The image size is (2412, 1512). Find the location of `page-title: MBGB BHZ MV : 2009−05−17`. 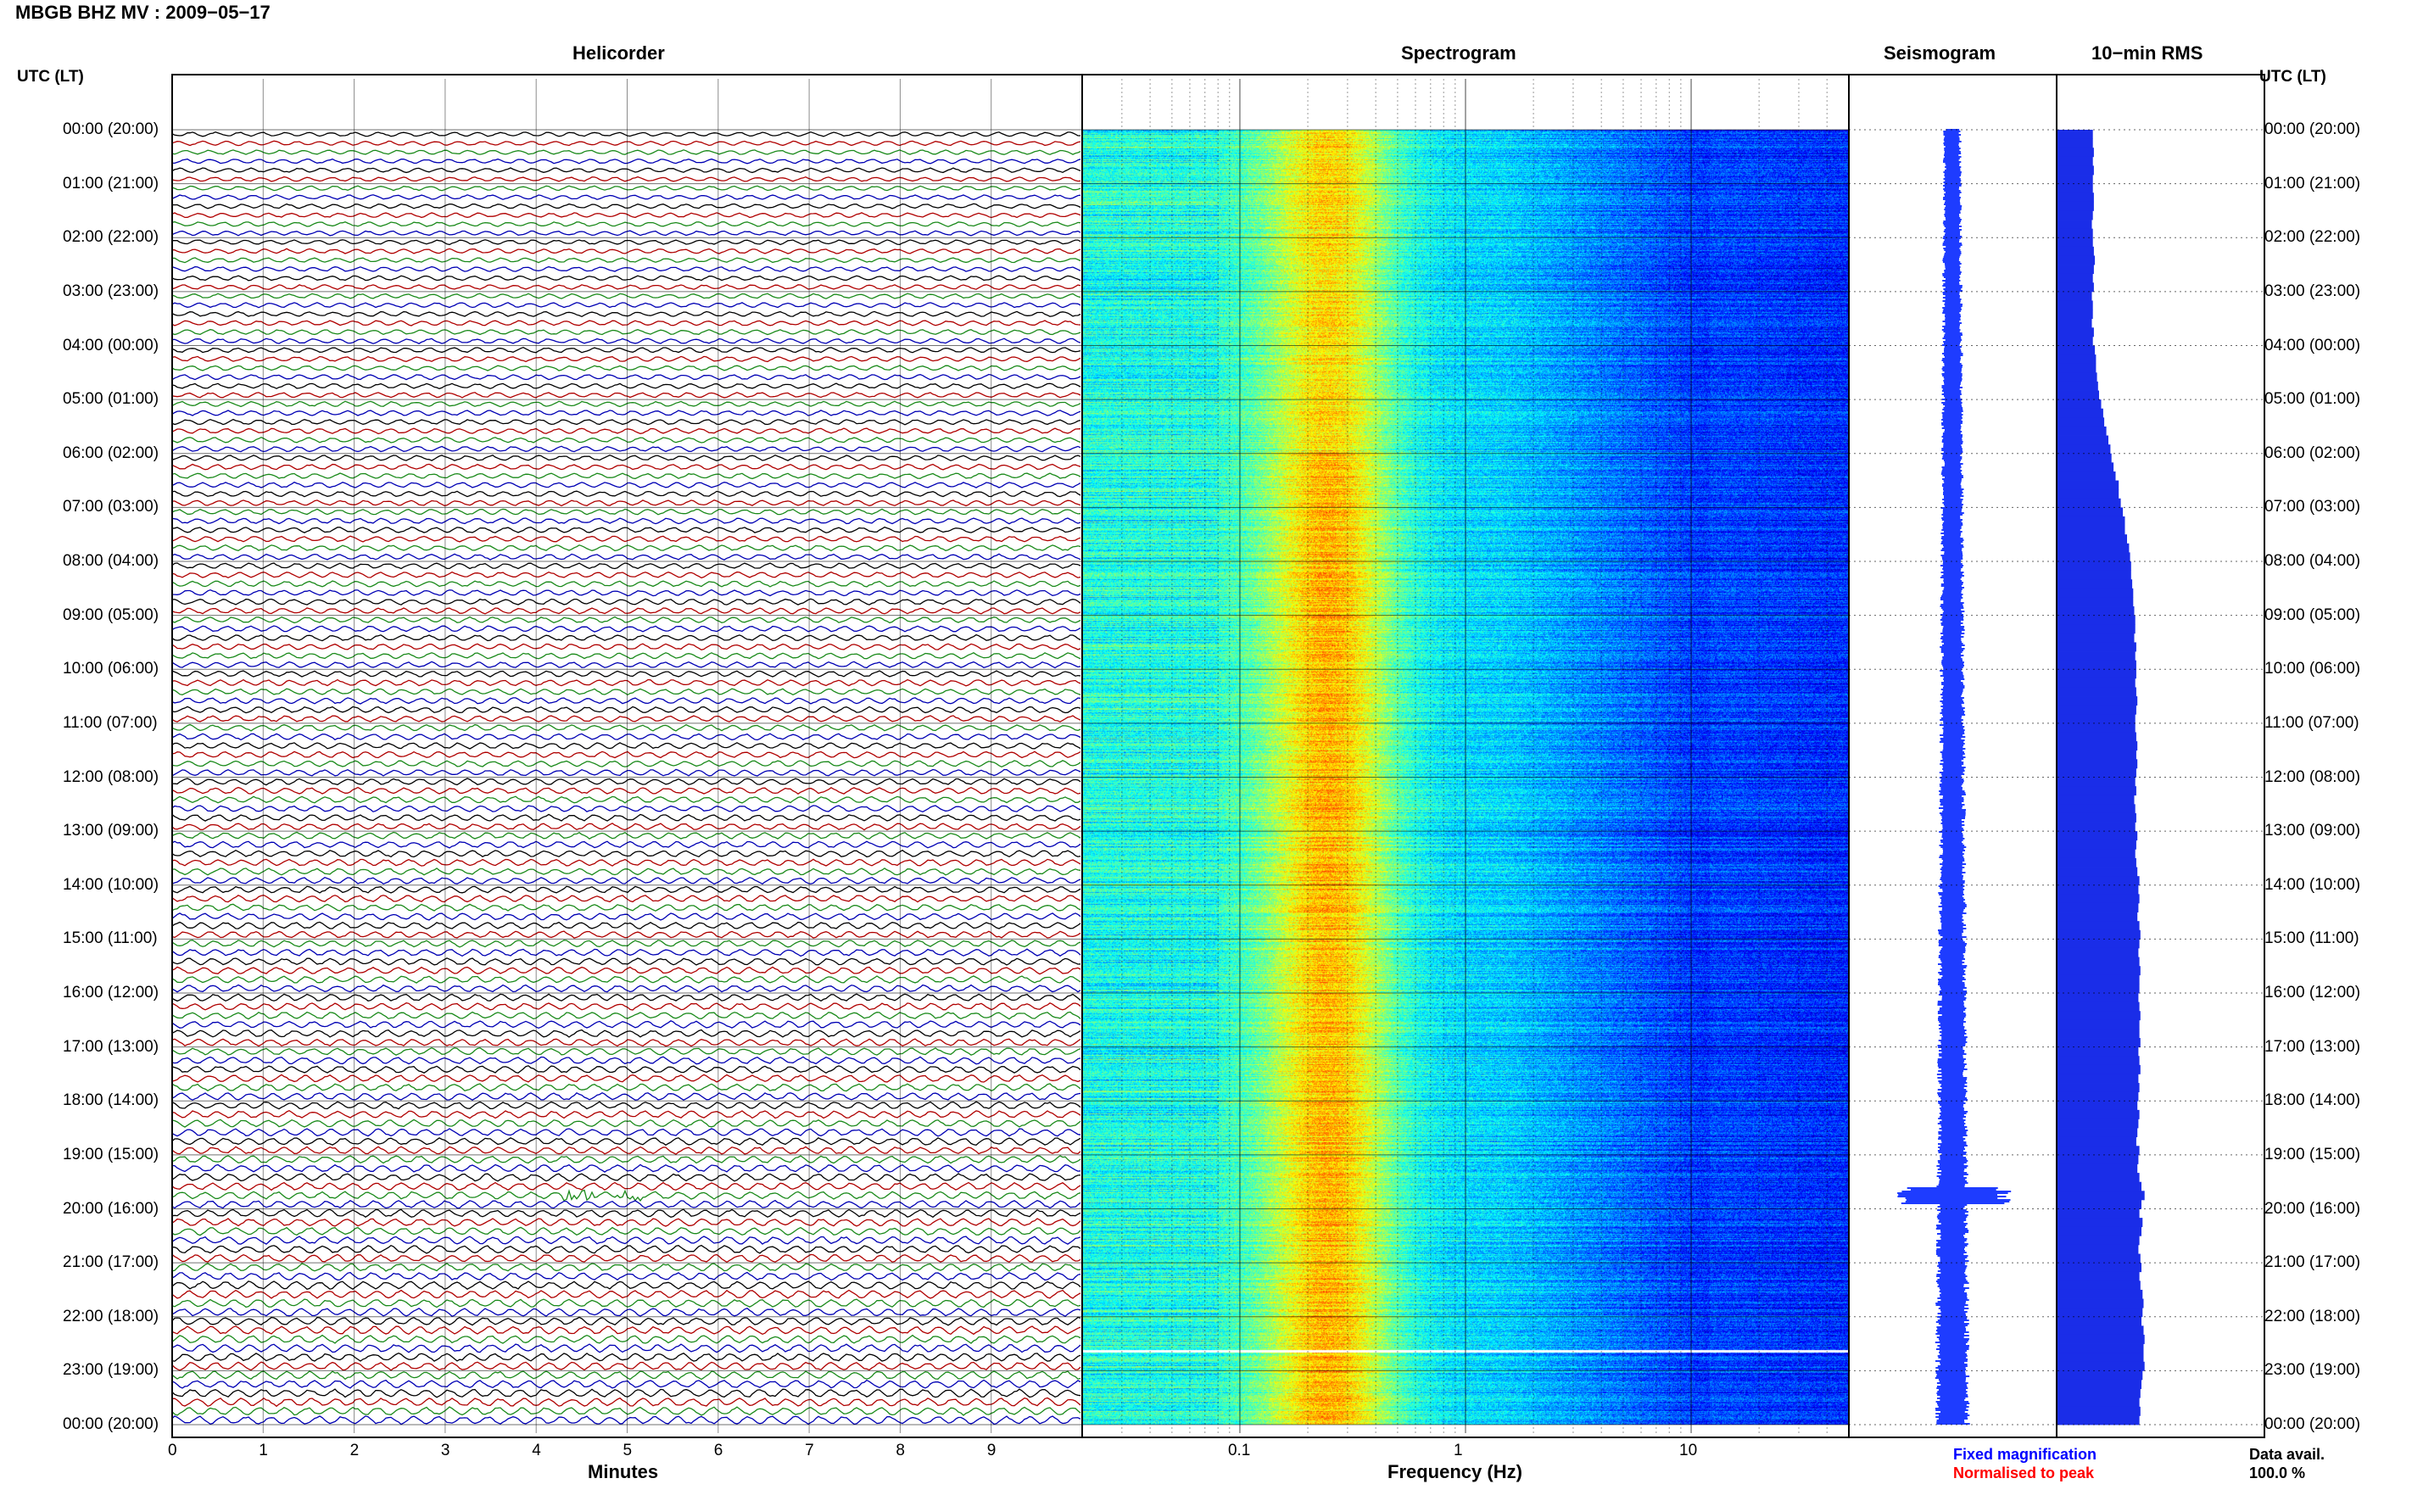

page-title: MBGB BHZ MV : 2009−05−17 is located at coordinates (143, 12).